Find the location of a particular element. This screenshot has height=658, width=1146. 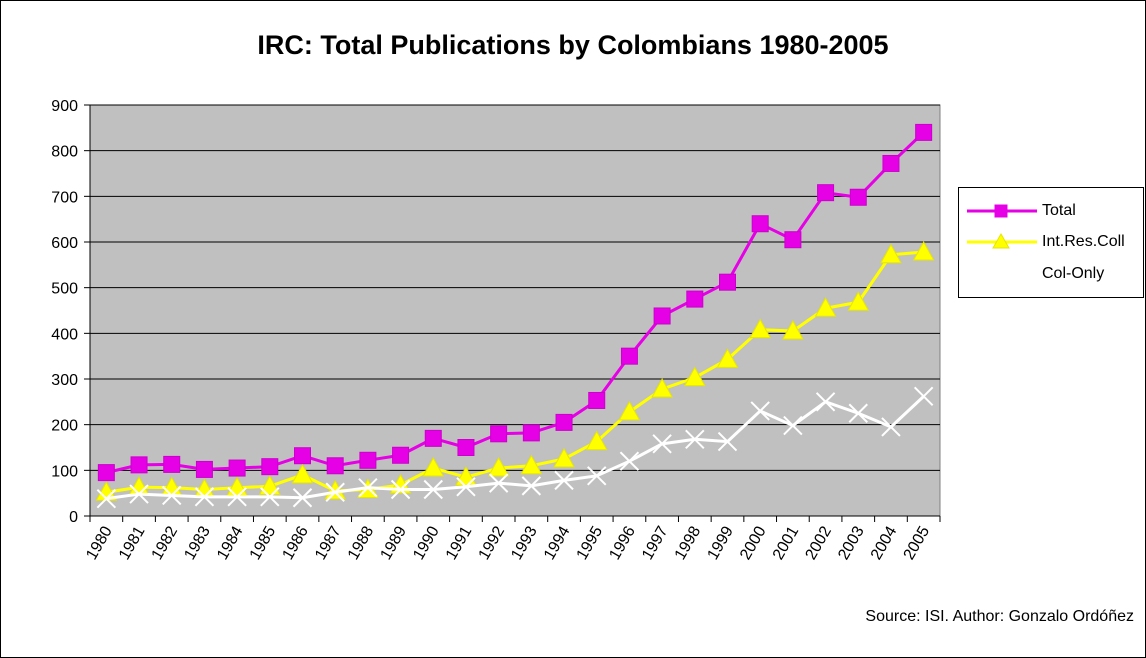

x-tick-label: 1998 is located at coordinates (688, 542).